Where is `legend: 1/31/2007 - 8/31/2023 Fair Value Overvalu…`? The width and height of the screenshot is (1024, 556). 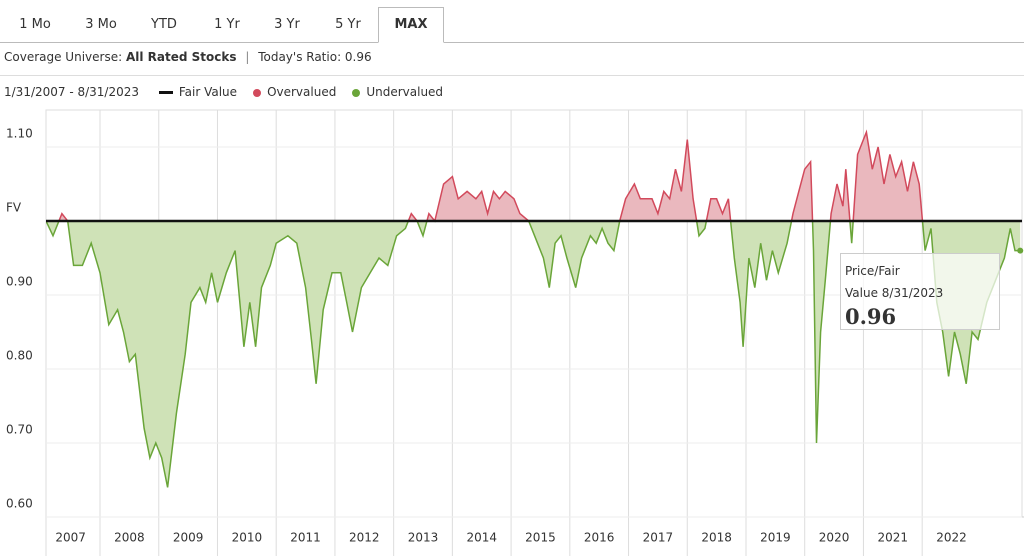
legend: 1/31/2007 - 8/31/2023 Fair Value Overvalu… is located at coordinates (223, 92).